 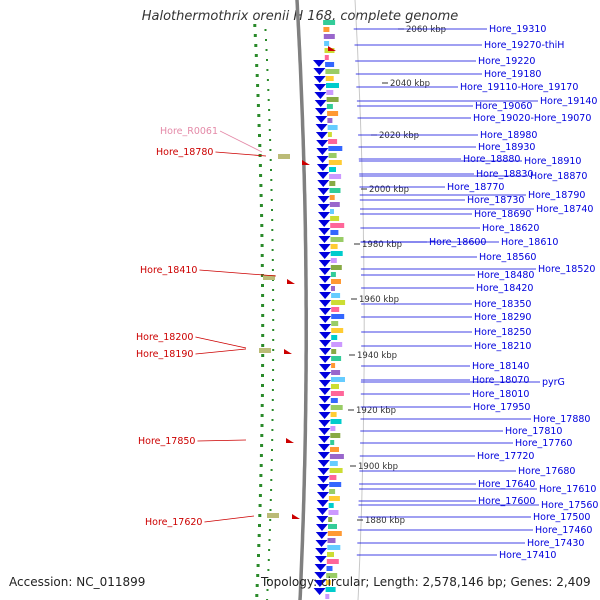 I want to click on scale-label: 1980 kbp, so click(x=382, y=245).